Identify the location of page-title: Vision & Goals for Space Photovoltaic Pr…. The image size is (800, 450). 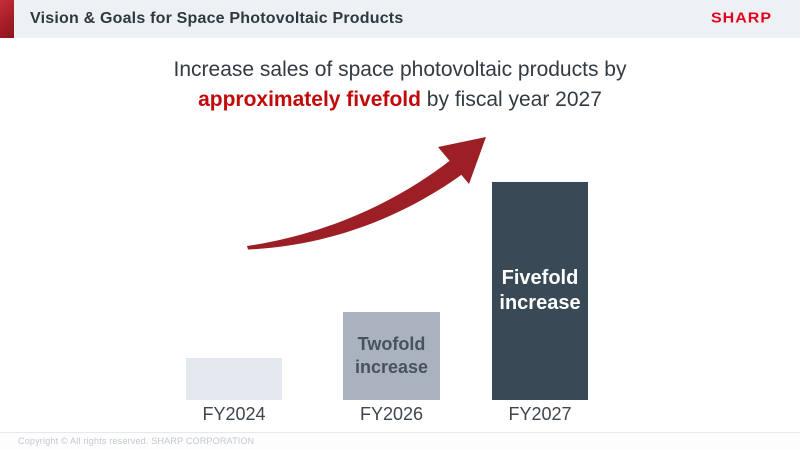
(217, 18).